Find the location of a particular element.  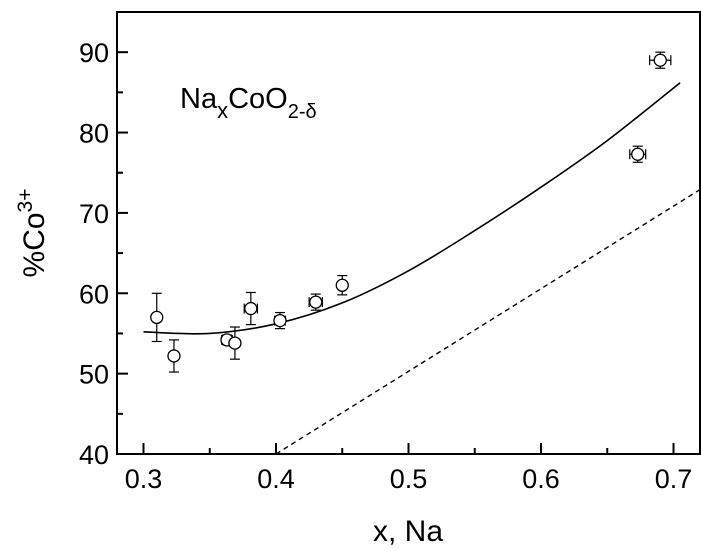

formula-base: Na is located at coordinates (199, 99).